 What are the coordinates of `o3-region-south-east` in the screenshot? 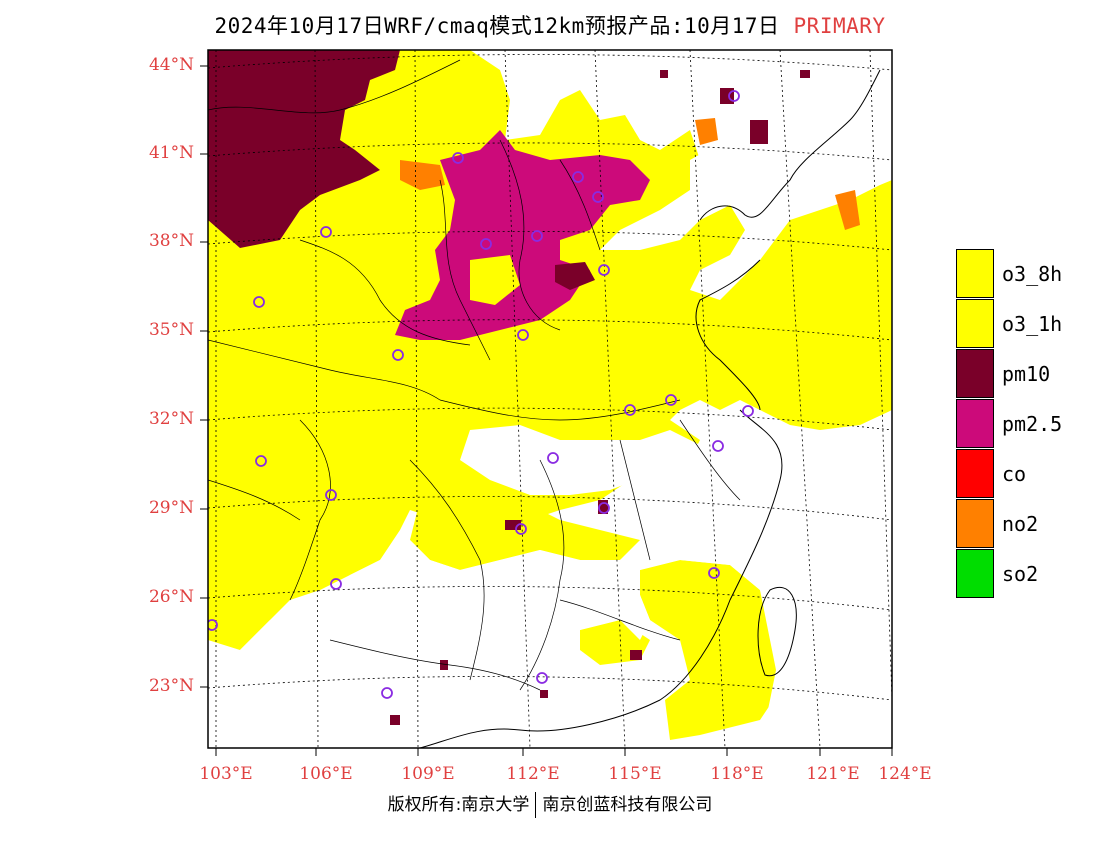 It's located at (710, 650).